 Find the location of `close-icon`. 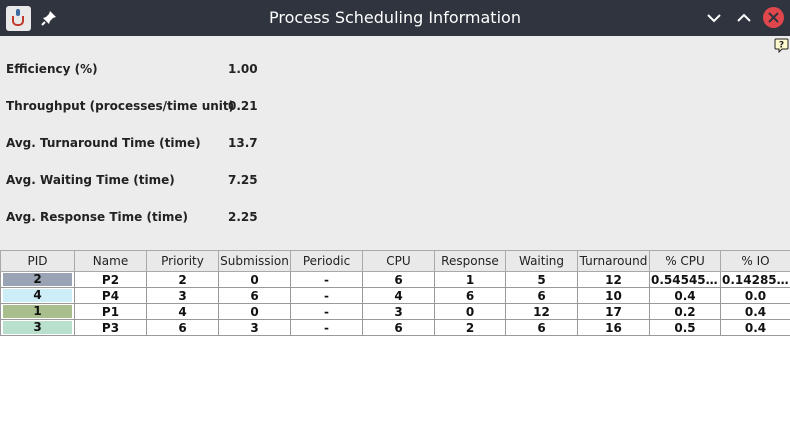

close-icon is located at coordinates (773, 17).